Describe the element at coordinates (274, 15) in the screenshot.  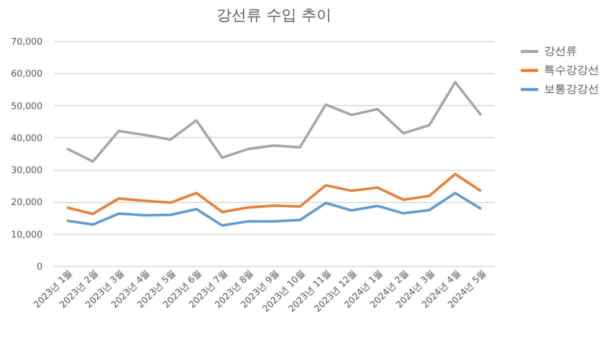
I see `chart-title: 강선류 수입 추이` at that location.